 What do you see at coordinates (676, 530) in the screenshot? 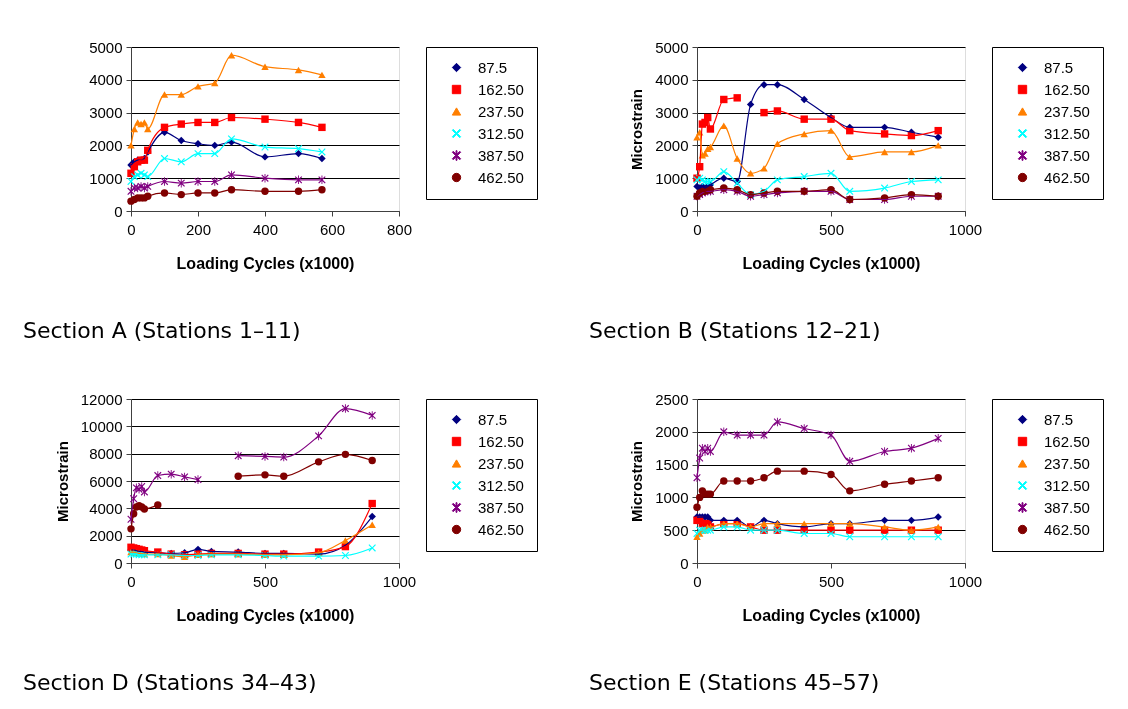
I see `y-tick-label: 500` at bounding box center [676, 530].